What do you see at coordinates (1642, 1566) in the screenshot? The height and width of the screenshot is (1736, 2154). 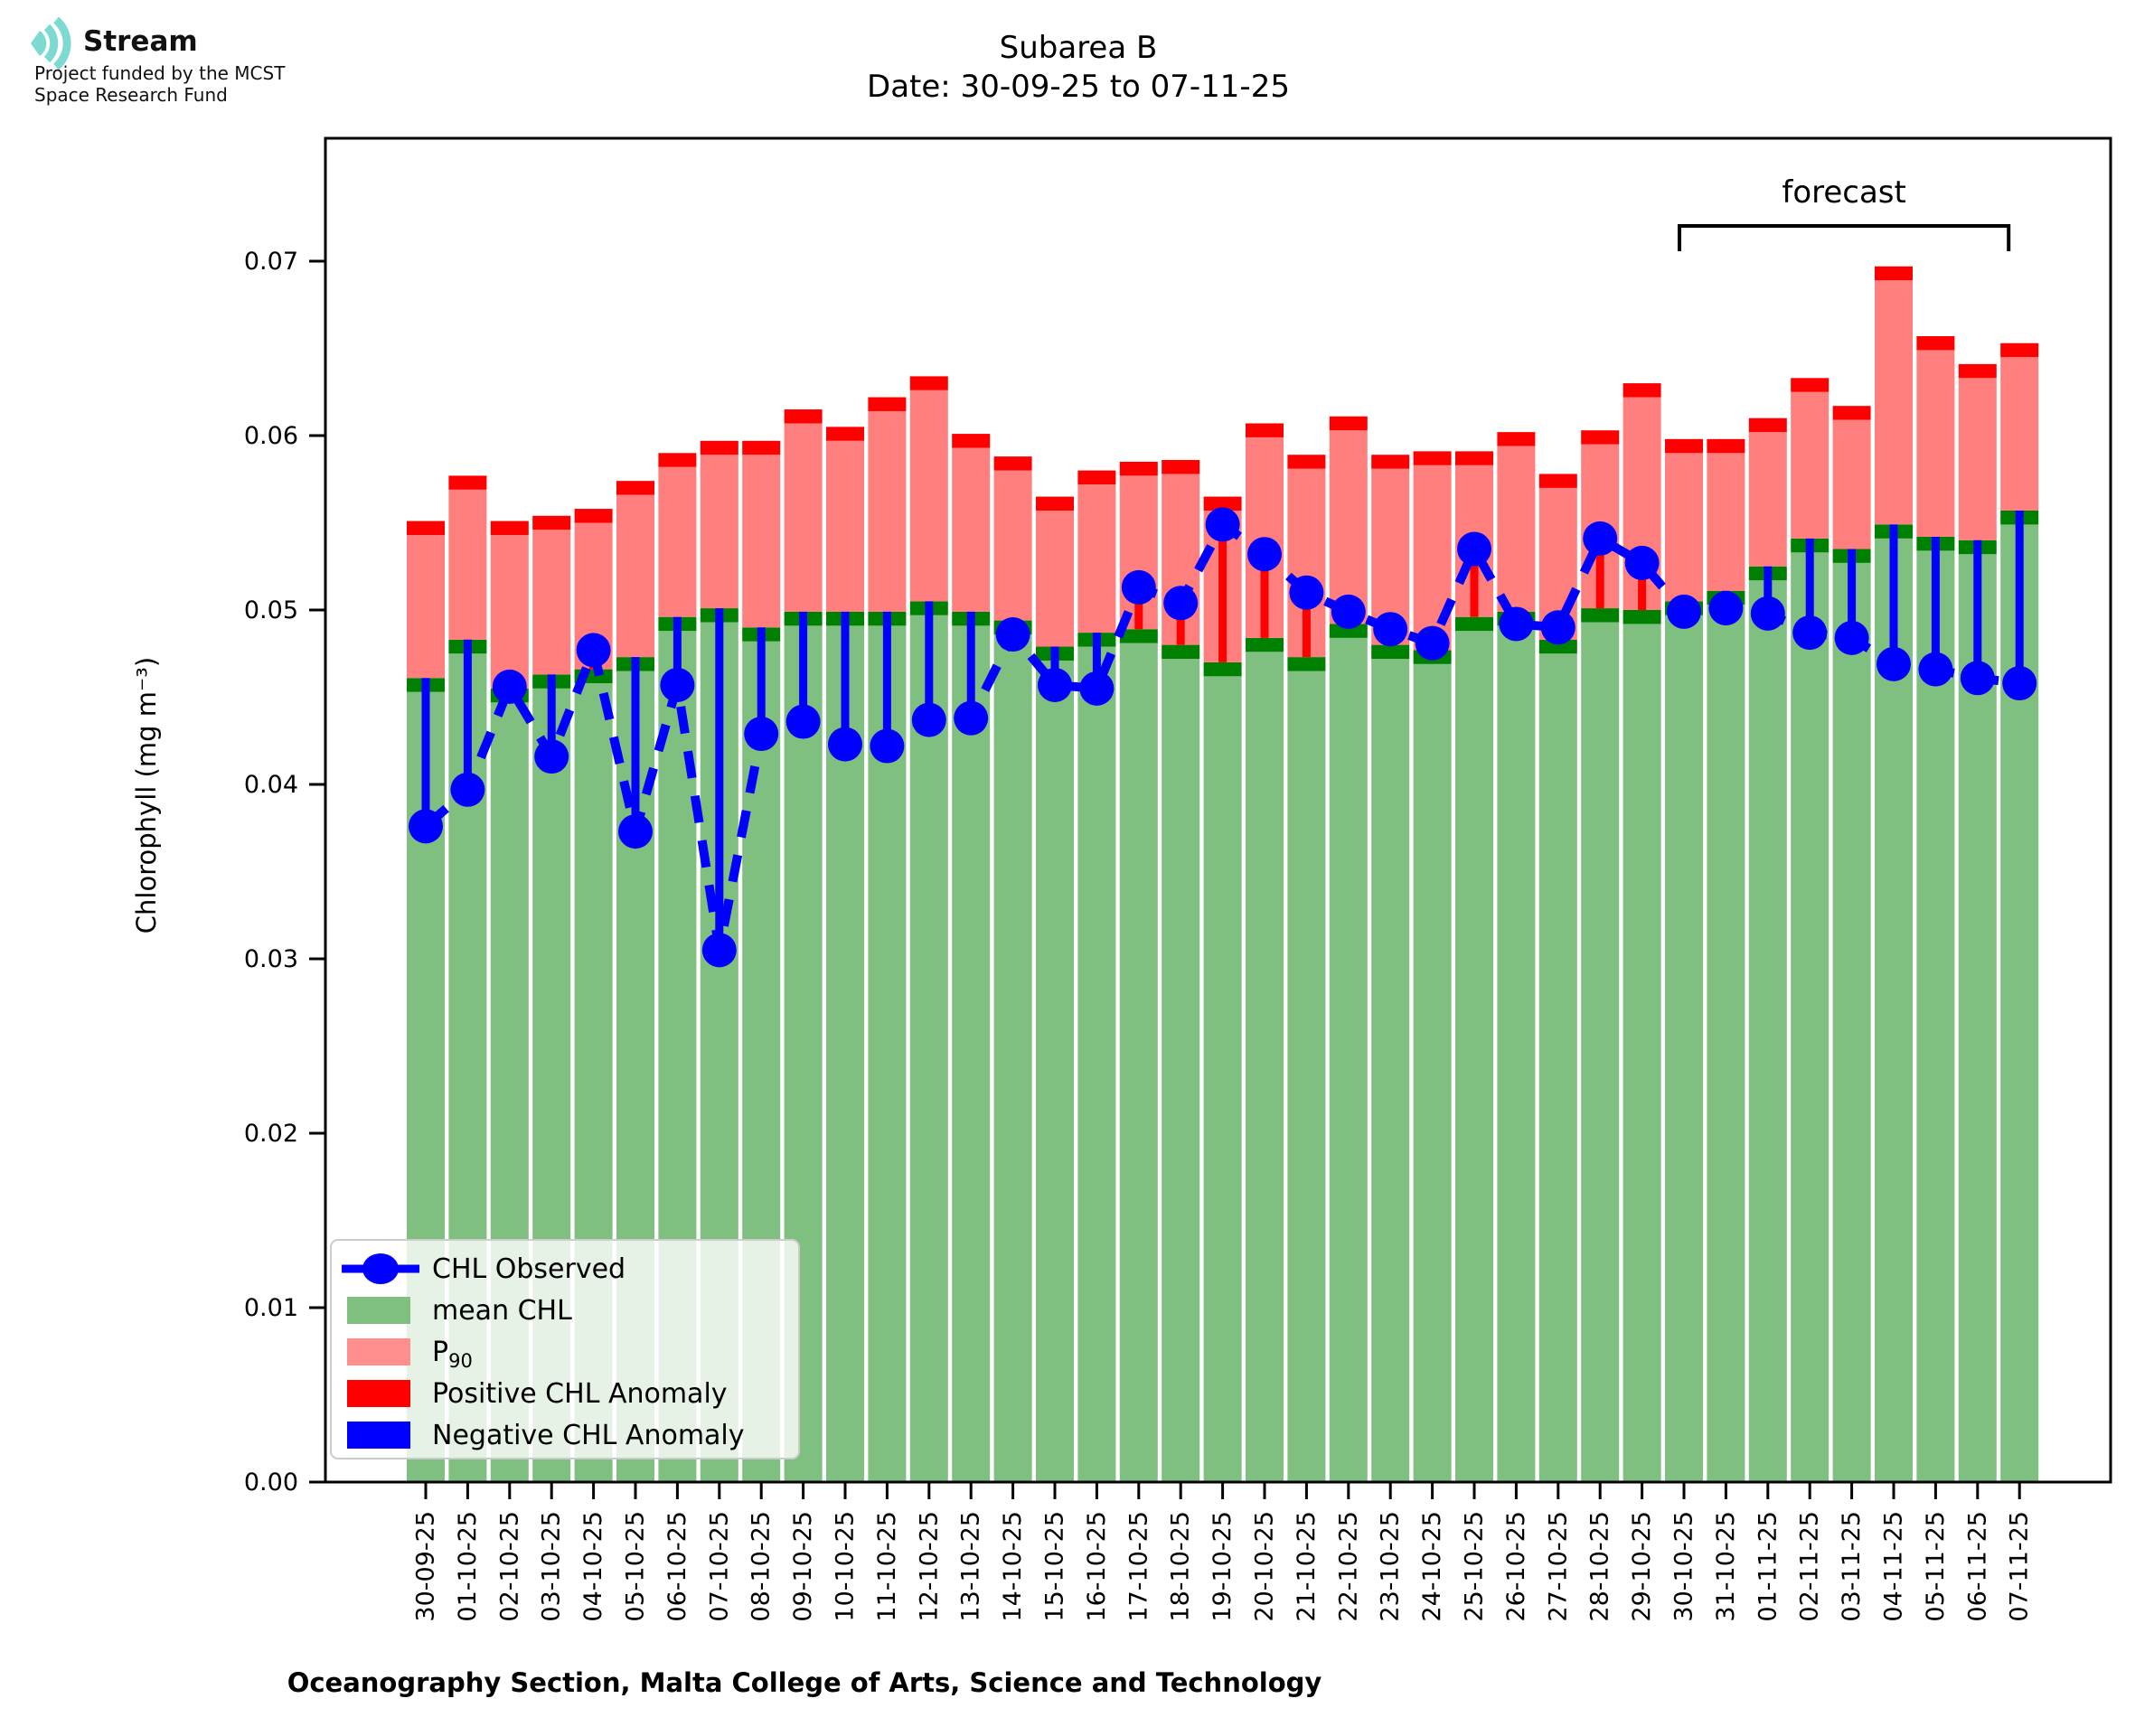 I see `x-tick-label: 29-10-25` at bounding box center [1642, 1566].